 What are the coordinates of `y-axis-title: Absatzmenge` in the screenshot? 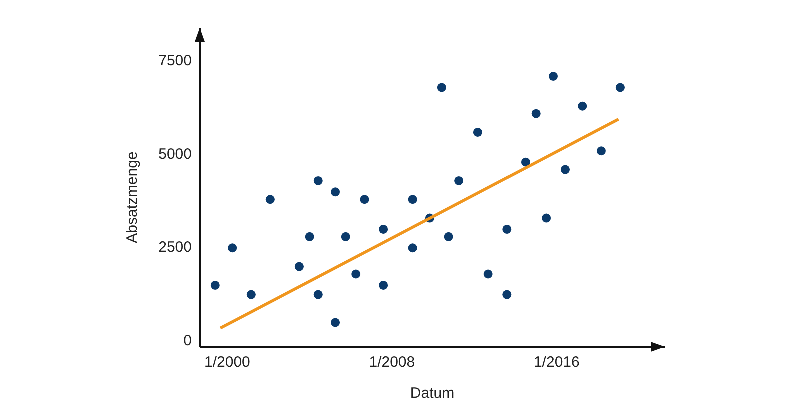 It's located at (132, 198).